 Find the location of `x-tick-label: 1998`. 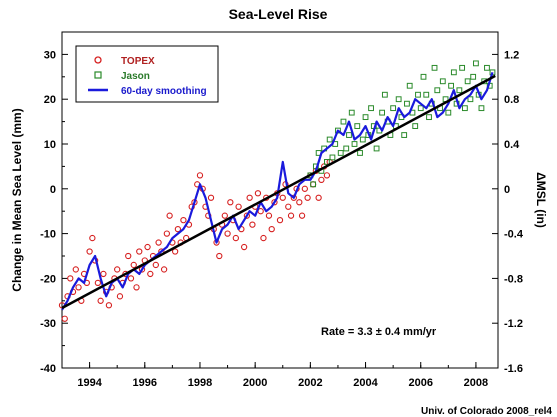

x-tick-label: 1998 is located at coordinates (200, 383).